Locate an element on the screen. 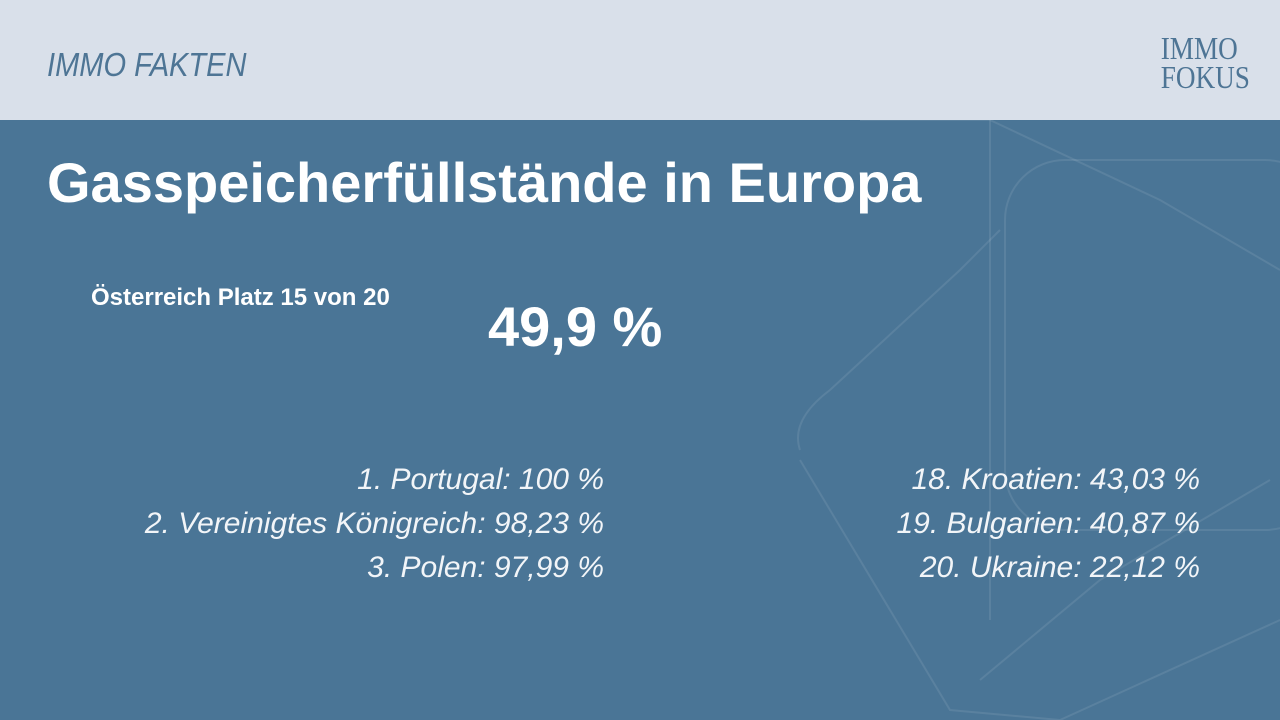 This screenshot has height=720, width=1280. austria-value: 49,9 % is located at coordinates (575, 326).